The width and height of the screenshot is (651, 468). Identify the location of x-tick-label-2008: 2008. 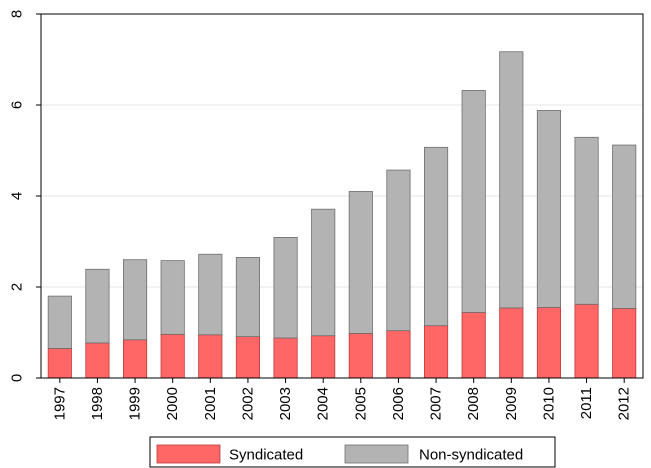
(473, 403).